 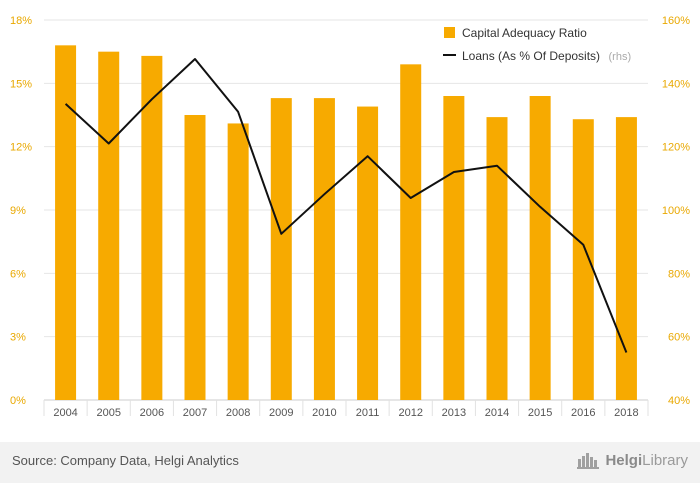 What do you see at coordinates (21, 21) in the screenshot?
I see `left-tick-label: 18%` at bounding box center [21, 21].